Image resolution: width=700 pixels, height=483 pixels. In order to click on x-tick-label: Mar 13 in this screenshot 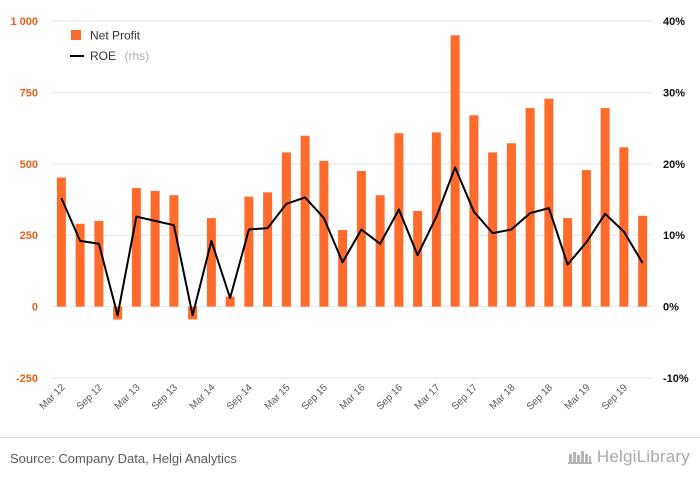, I will do `click(128, 397)`.